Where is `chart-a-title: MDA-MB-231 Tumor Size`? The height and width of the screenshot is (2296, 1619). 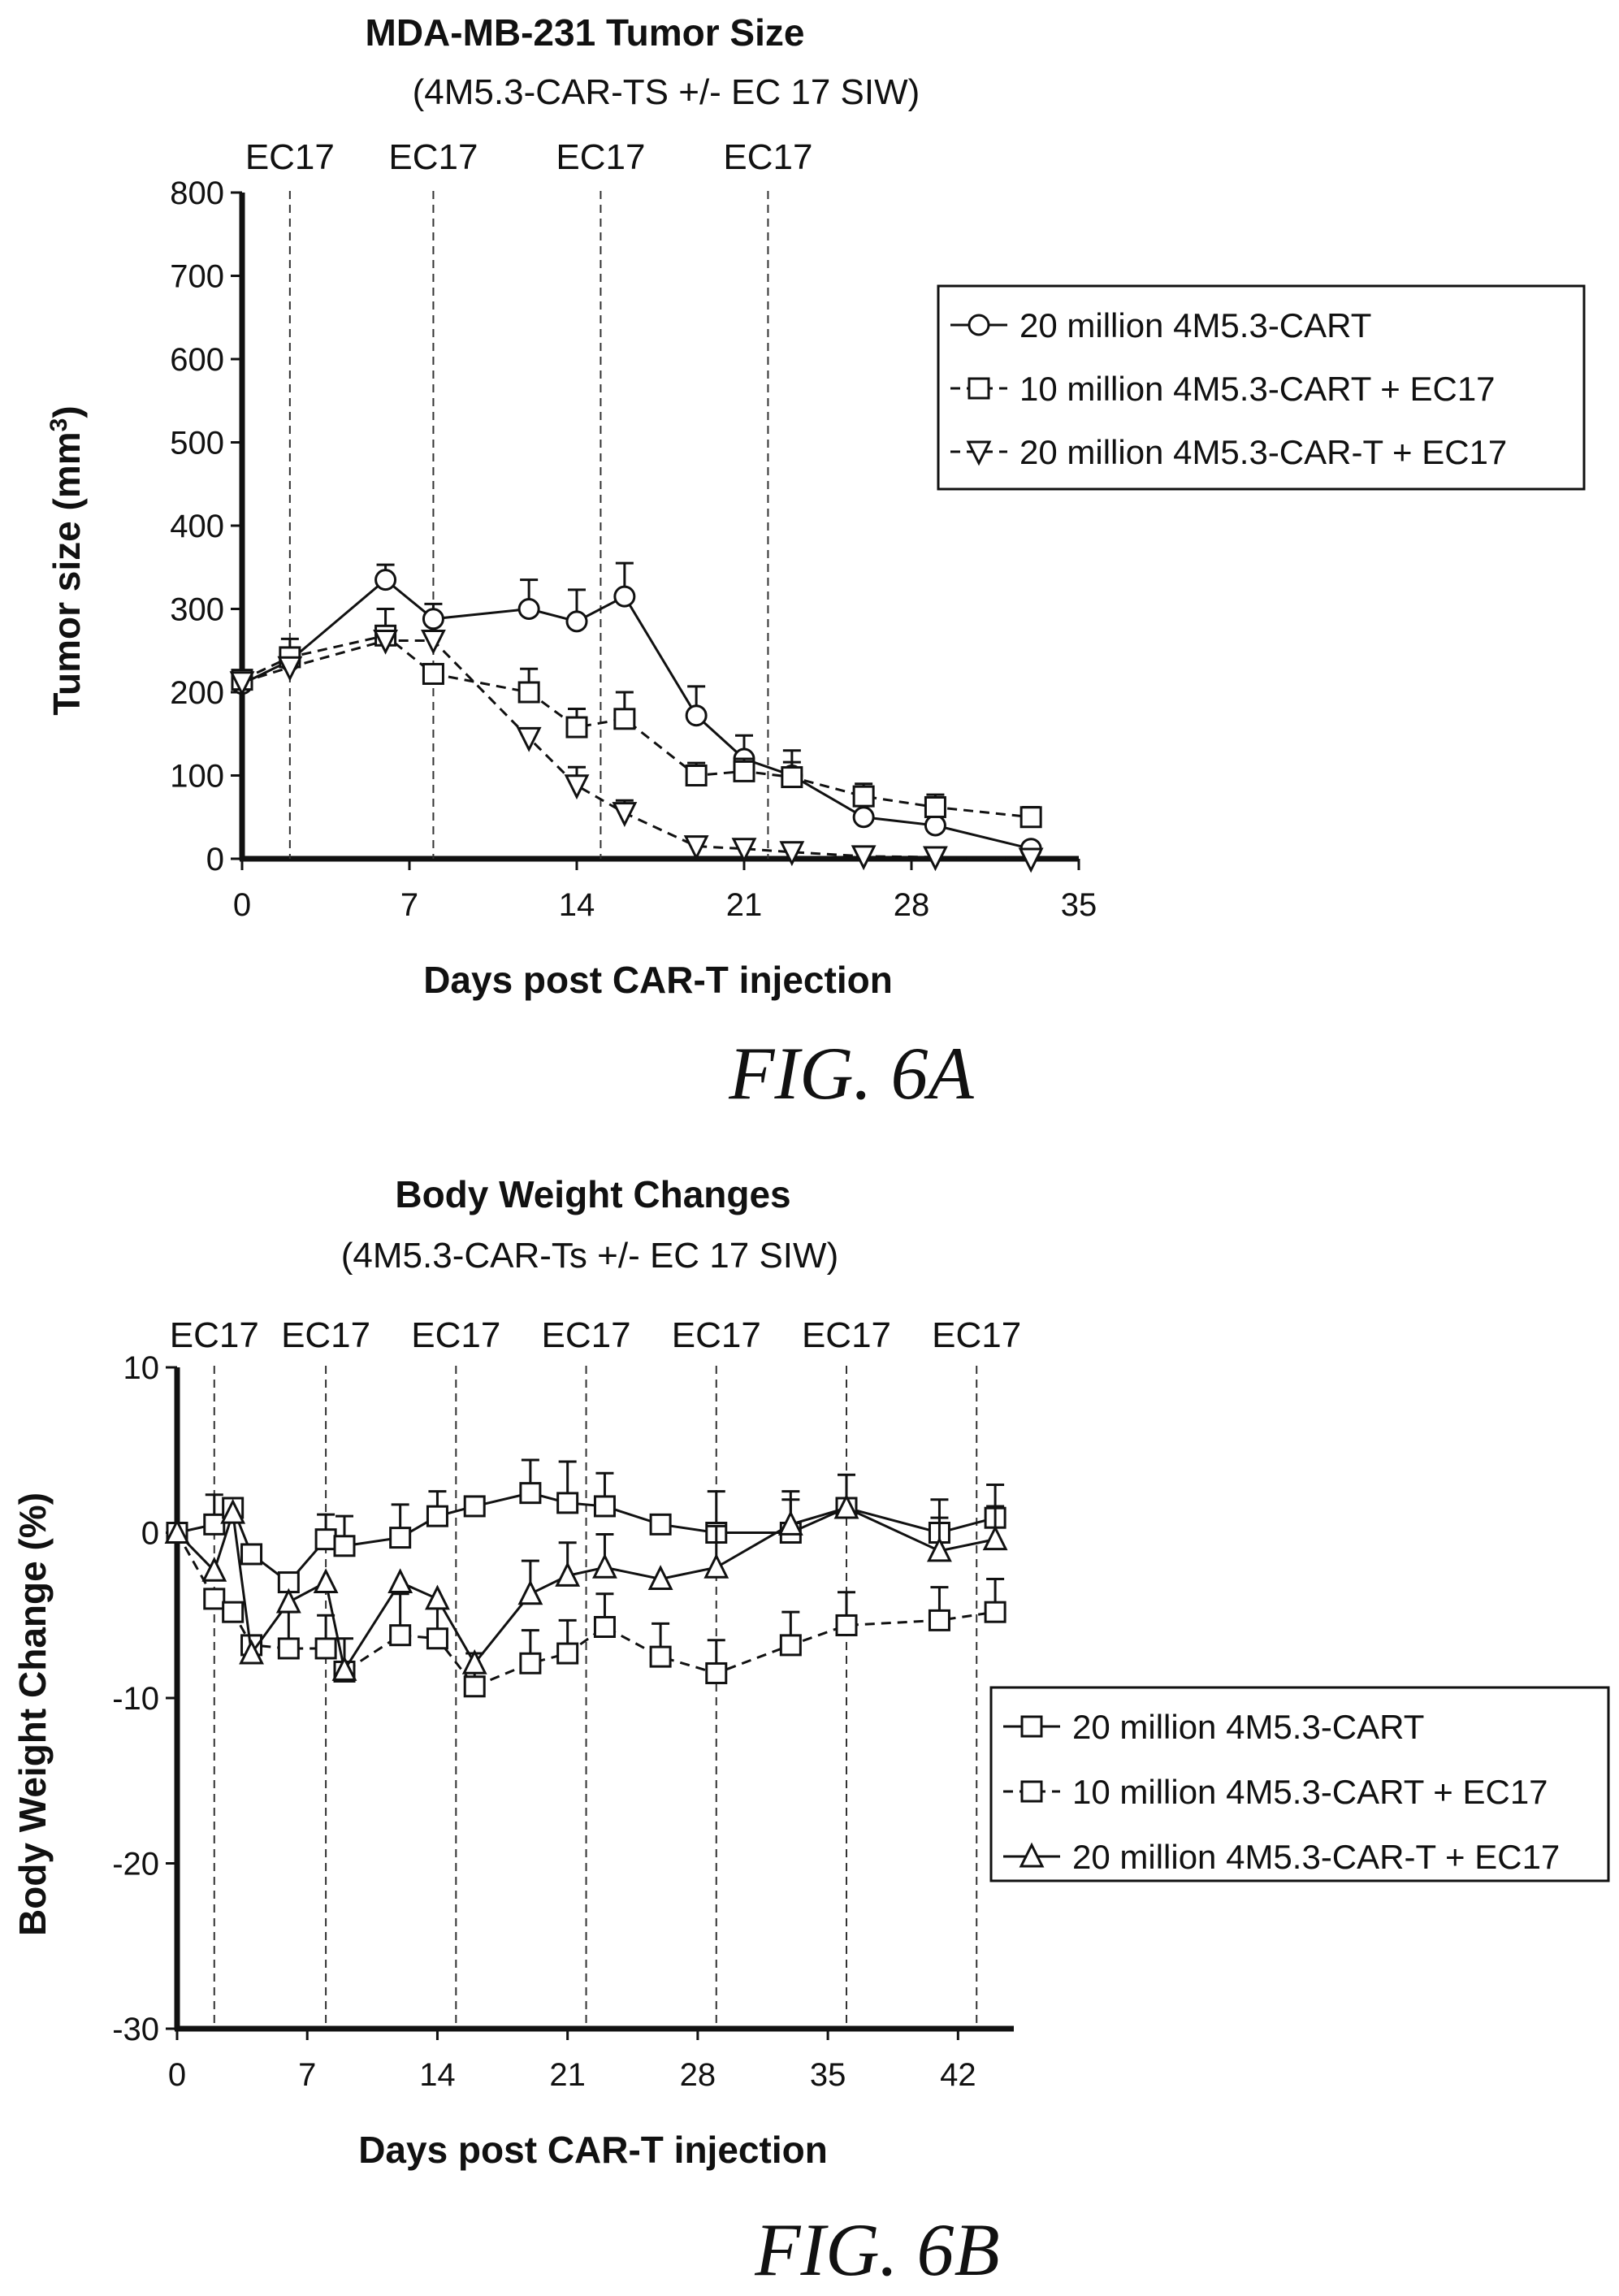
chart-a-title: MDA-MB-231 Tumor Size is located at coordinates (585, 32).